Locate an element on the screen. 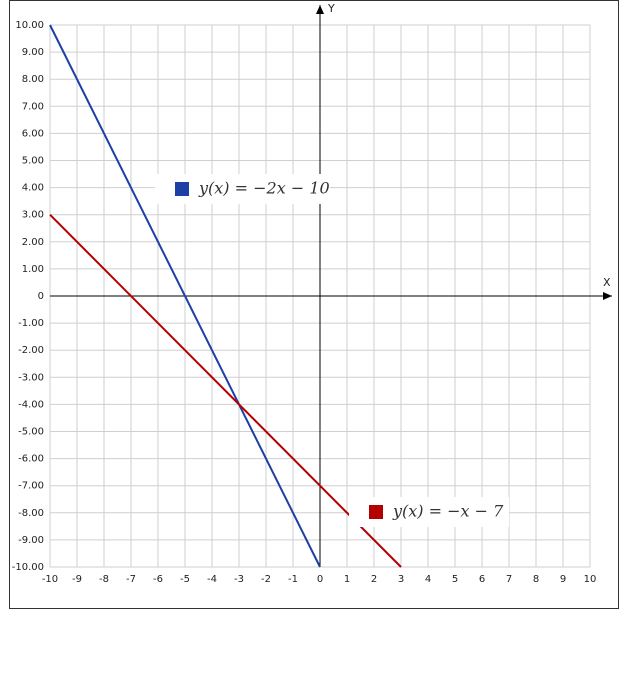  x-tick-label: -2 is located at coordinates (266, 579).